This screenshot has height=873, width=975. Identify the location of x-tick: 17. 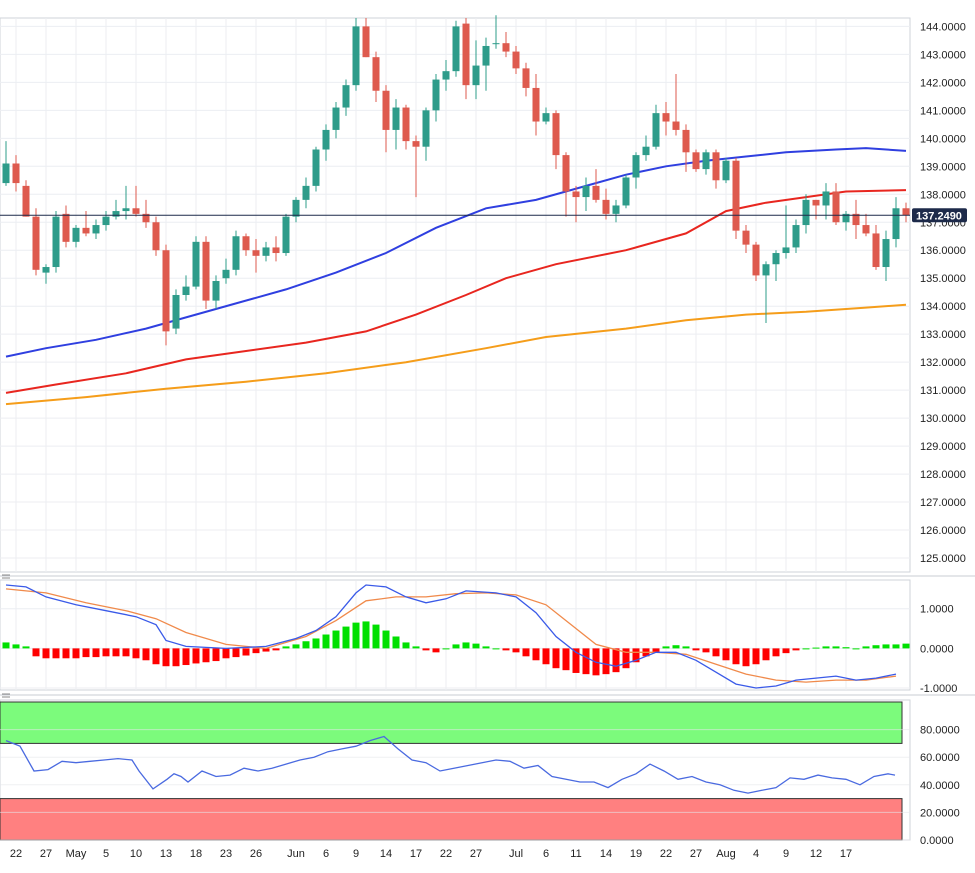
(846, 854).